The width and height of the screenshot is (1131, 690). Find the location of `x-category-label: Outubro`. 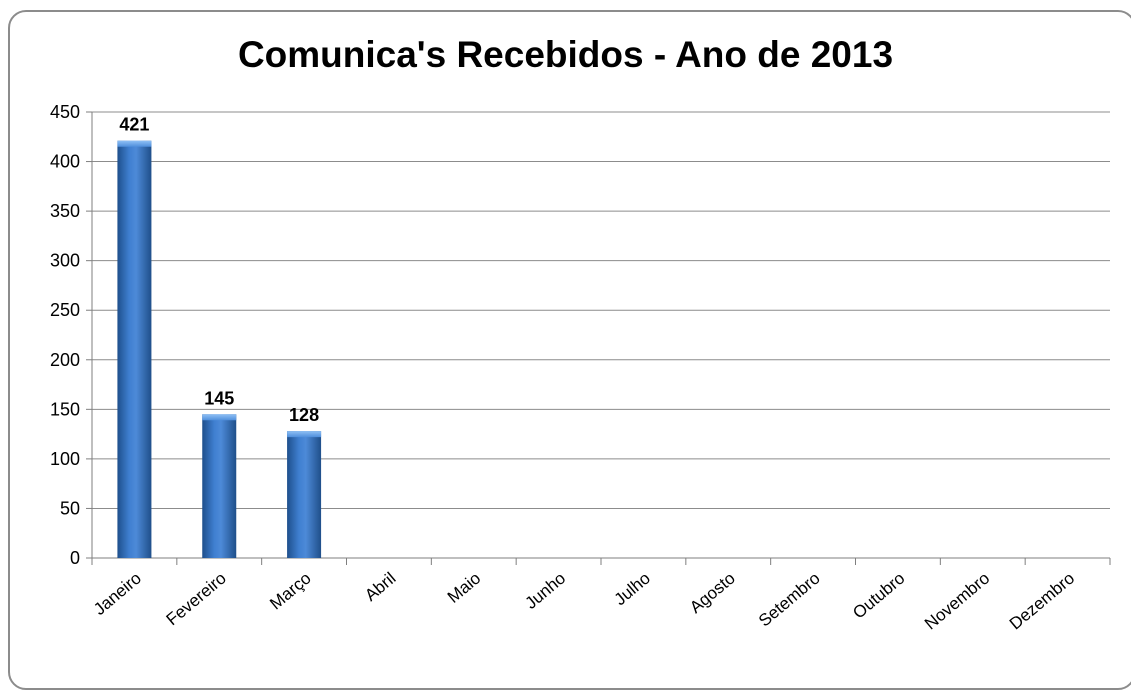

x-category-label: Outubro is located at coordinates (878, 596).